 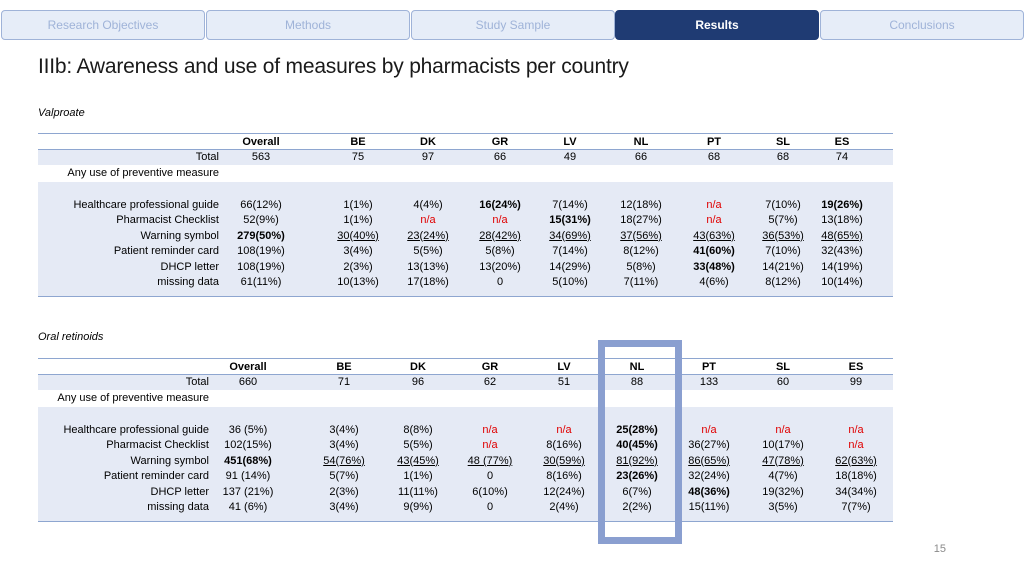 What do you see at coordinates (641, 142) in the screenshot?
I see `column-header-nl: NL` at bounding box center [641, 142].